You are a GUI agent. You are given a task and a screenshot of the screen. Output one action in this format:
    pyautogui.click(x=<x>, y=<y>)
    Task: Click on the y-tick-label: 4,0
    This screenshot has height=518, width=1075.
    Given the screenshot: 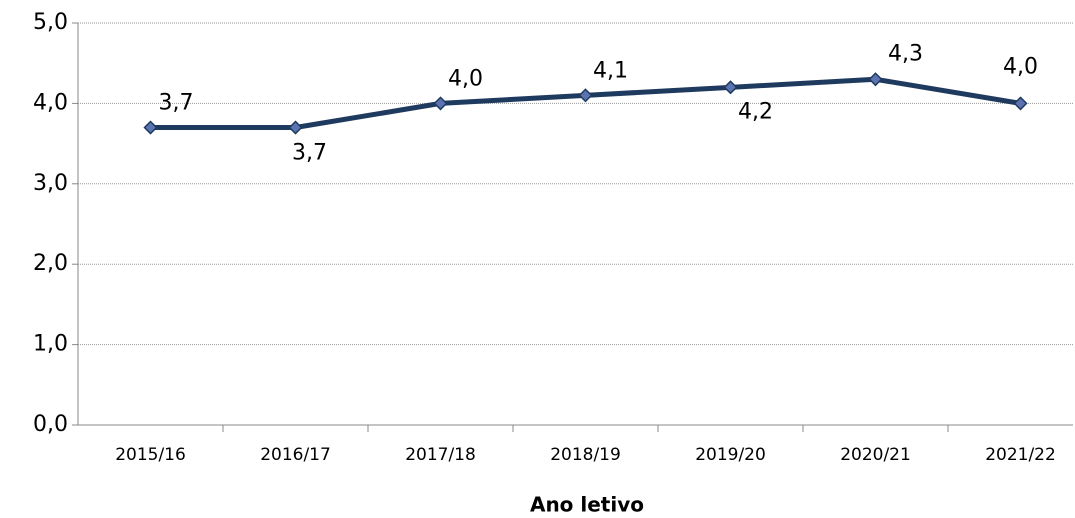 What is the action you would take?
    pyautogui.click(x=50, y=102)
    